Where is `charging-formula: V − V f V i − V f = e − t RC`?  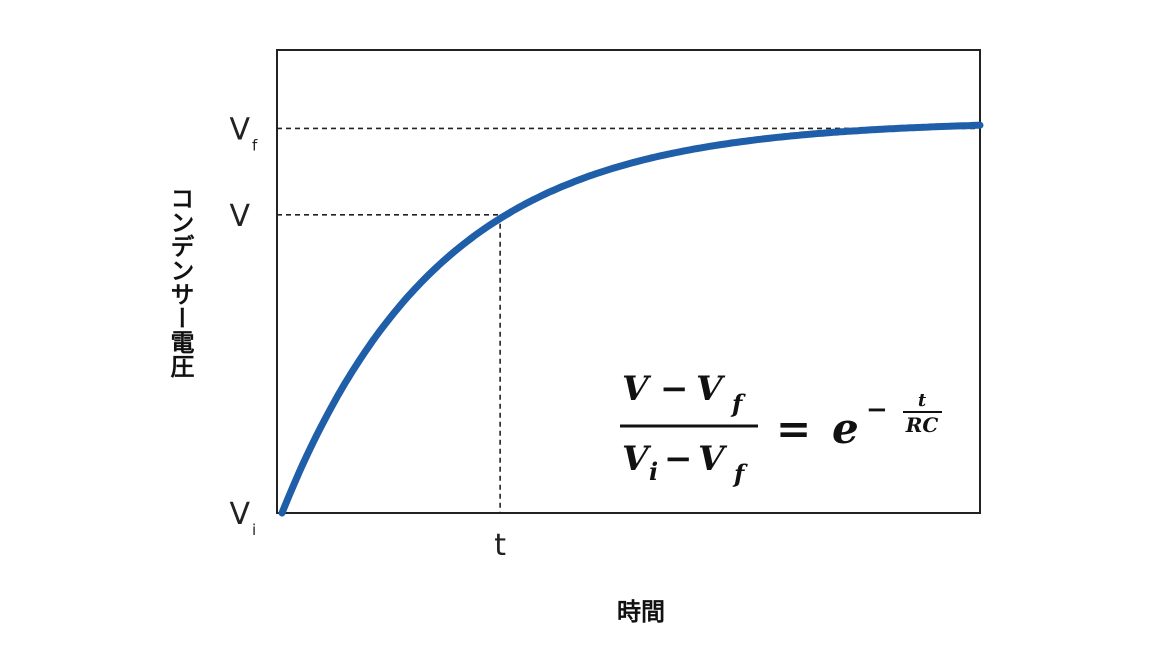 charging-formula: V − V f V i − V f = e − t RC is located at coordinates (781, 428).